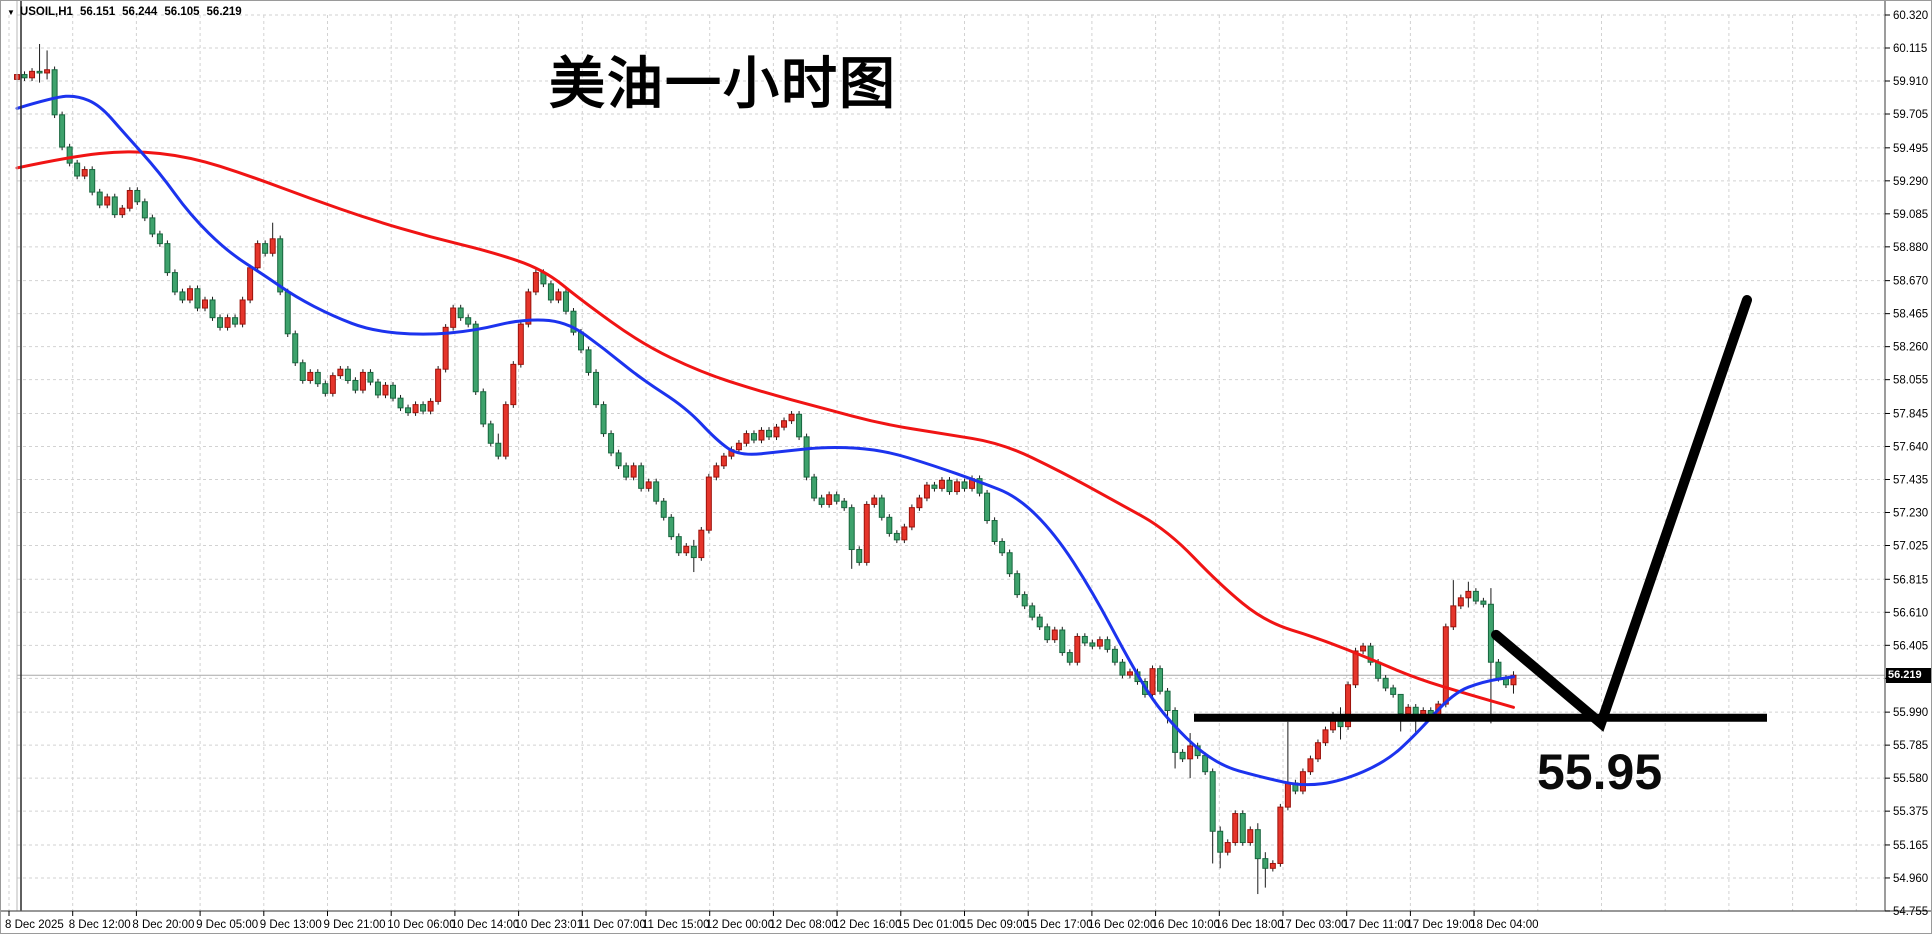 The width and height of the screenshot is (1932, 934). Describe the element at coordinates (97, 12) in the screenshot. I see `ohlc-open-value: 56.151` at that location.